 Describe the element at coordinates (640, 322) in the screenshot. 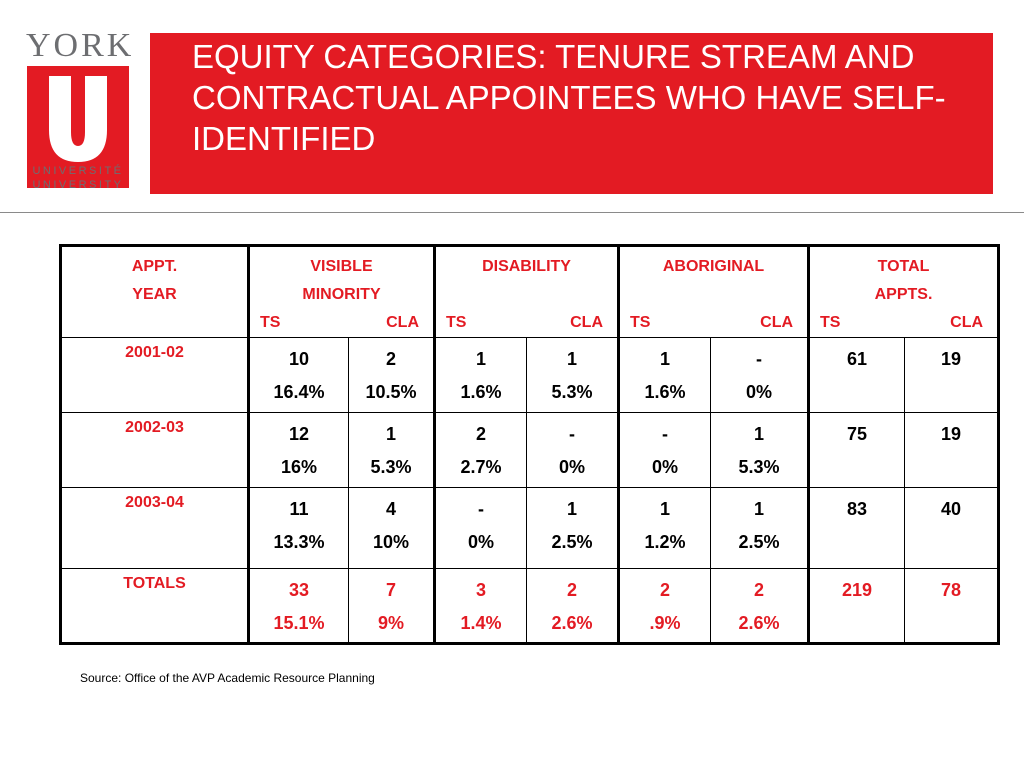

I see `header-abo-ts: TS` at that location.